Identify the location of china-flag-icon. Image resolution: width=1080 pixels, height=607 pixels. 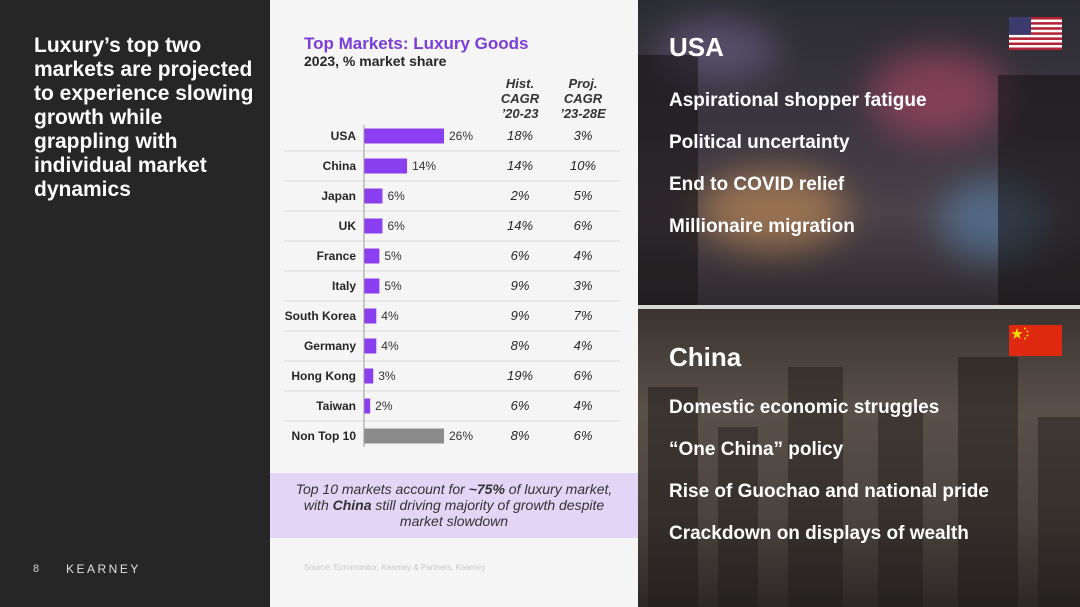
(1035, 340).